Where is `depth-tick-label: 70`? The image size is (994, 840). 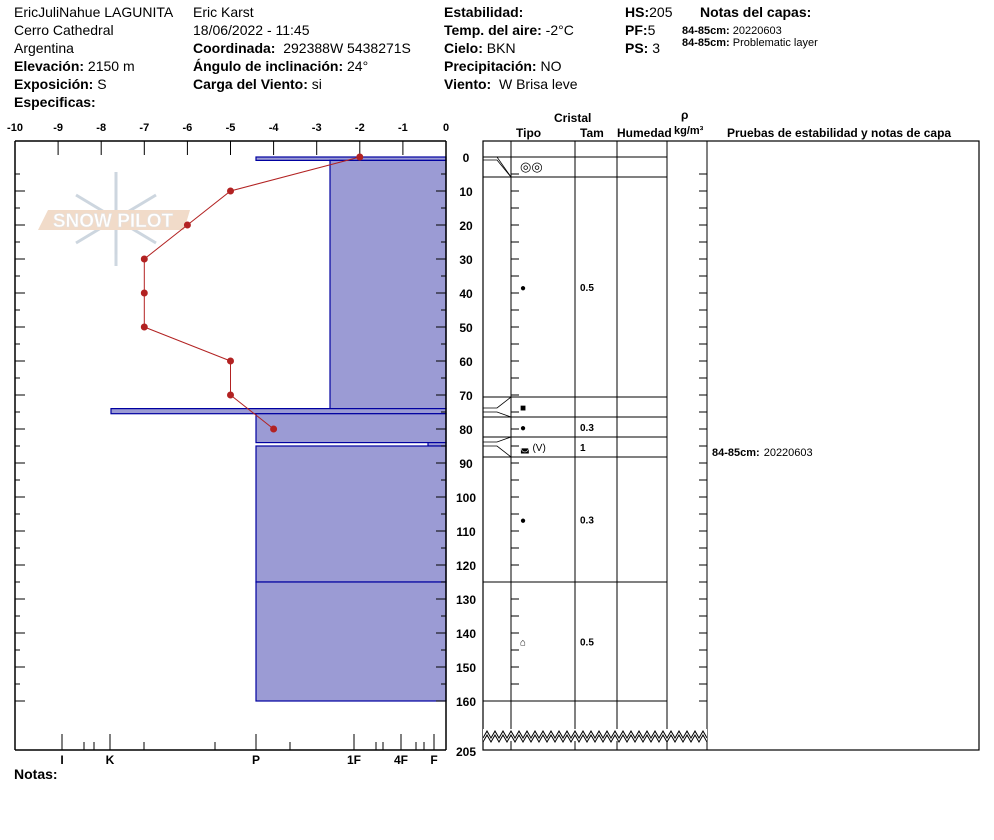
depth-tick-label: 70 is located at coordinates (466, 396).